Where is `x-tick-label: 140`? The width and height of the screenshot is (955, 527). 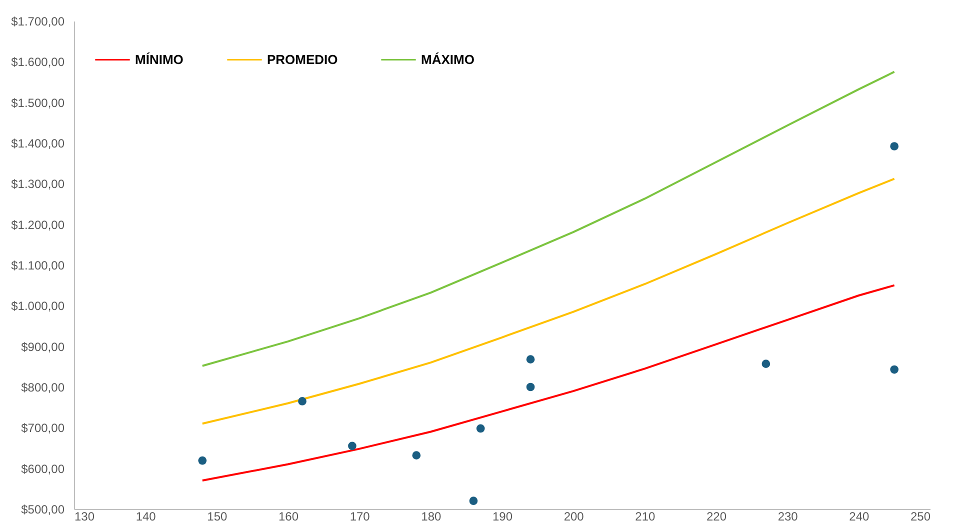 x-tick-label: 140 is located at coordinates (146, 517).